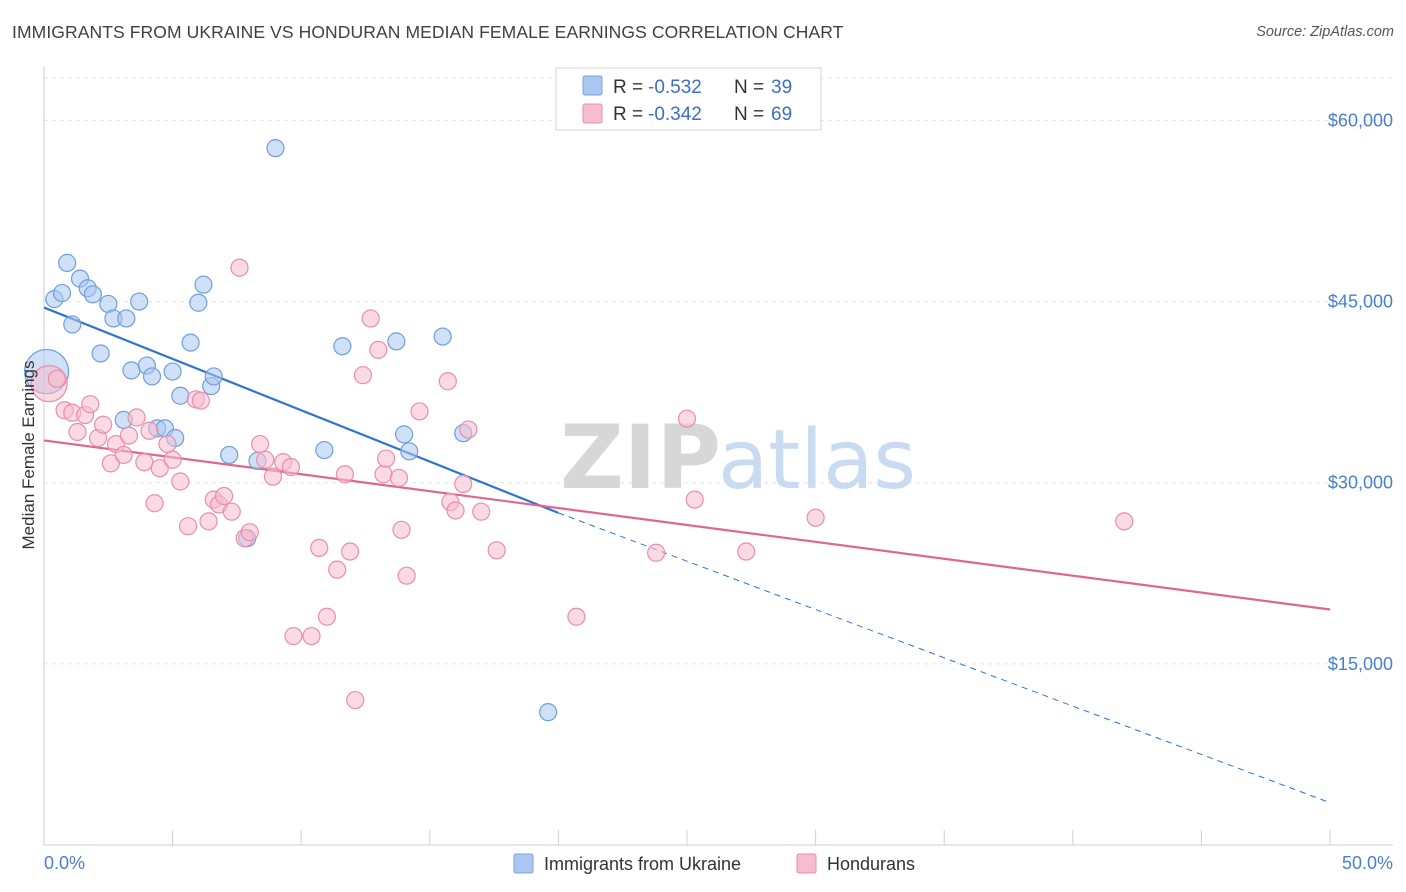  What do you see at coordinates (781, 87) in the screenshot?
I see `legend-n-value-ukraine: 39` at bounding box center [781, 87].